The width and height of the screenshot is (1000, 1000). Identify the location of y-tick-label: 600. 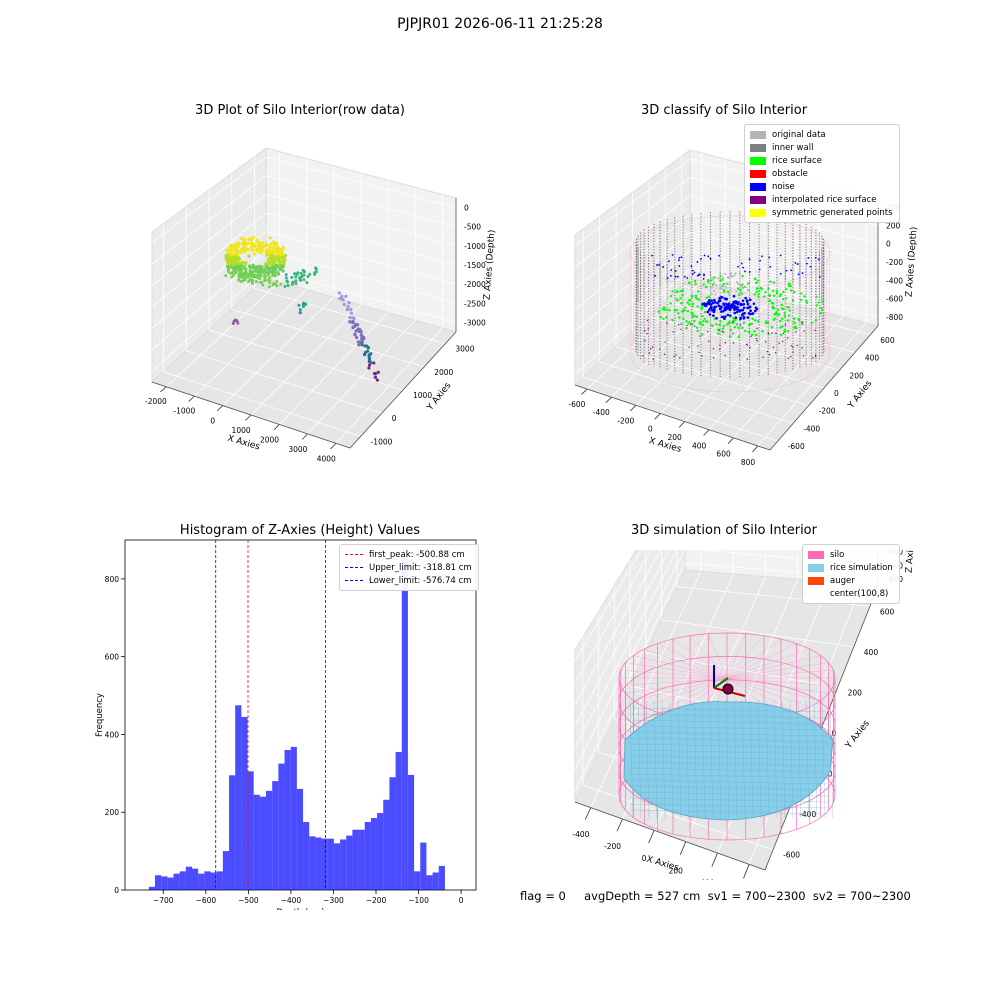
(112, 657).